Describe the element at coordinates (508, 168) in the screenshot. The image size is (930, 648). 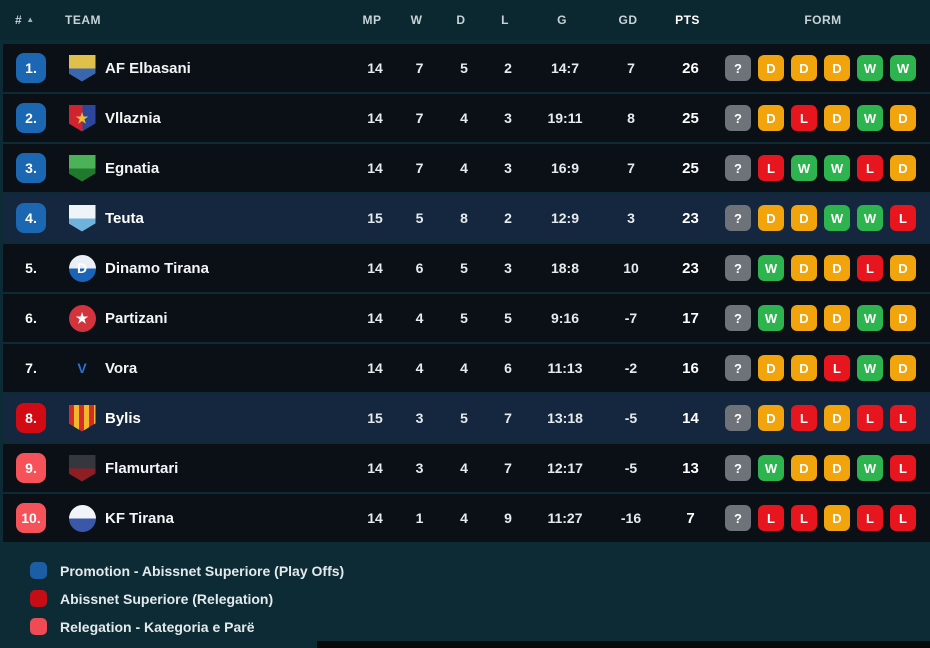
I see `losses-value: 3` at that location.